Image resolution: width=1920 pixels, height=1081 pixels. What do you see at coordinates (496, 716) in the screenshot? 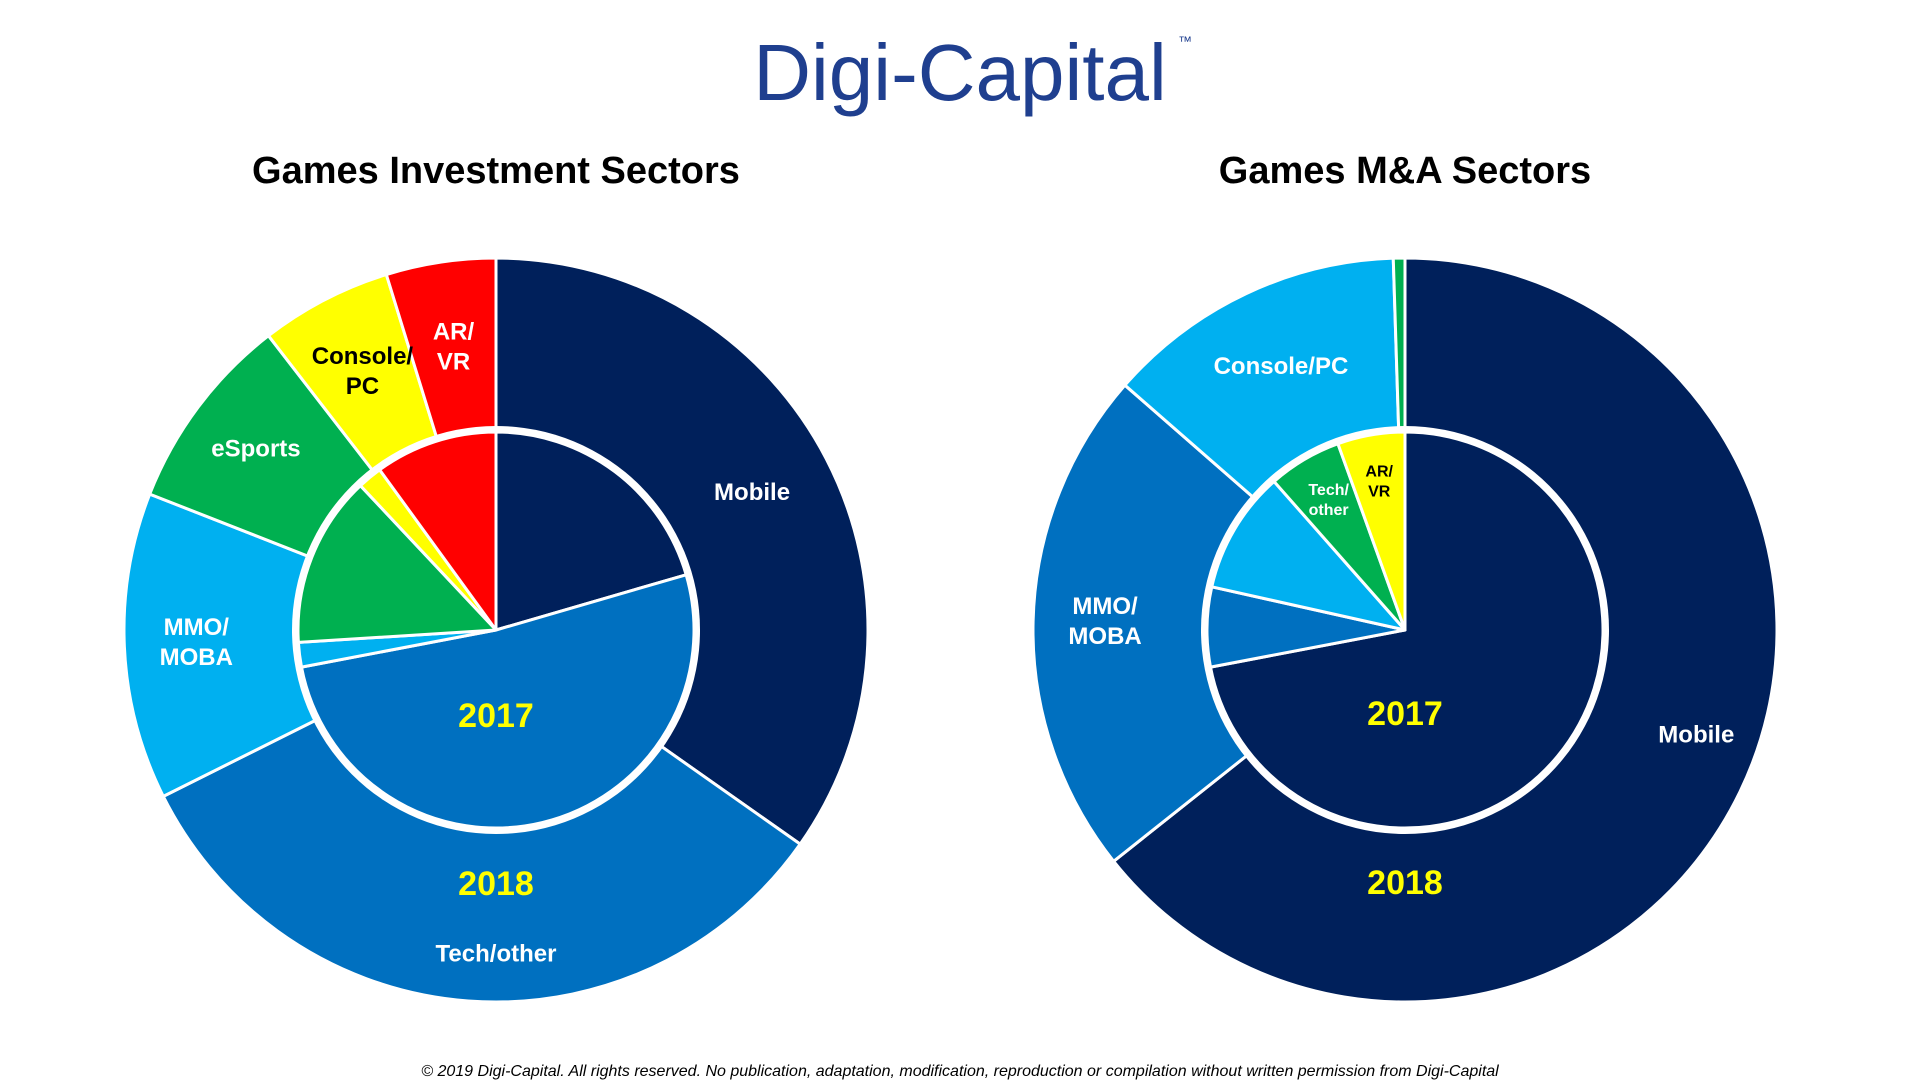
I see `games-investment-sectors-year-label-2017: 2017` at bounding box center [496, 716].